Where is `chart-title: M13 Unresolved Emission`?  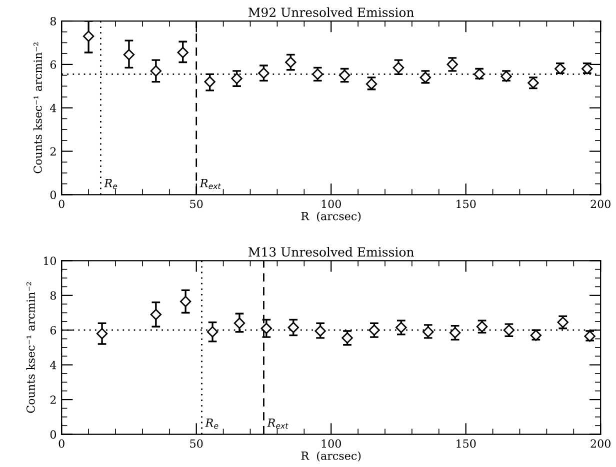 chart-title: M13 Unresolved Emission is located at coordinates (331, 251).